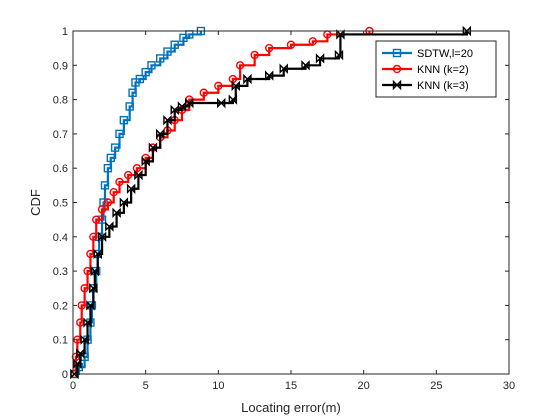 The image size is (560, 420). What do you see at coordinates (443, 86) in the screenshot?
I see `legend-label: KNN (k=3)` at bounding box center [443, 86].